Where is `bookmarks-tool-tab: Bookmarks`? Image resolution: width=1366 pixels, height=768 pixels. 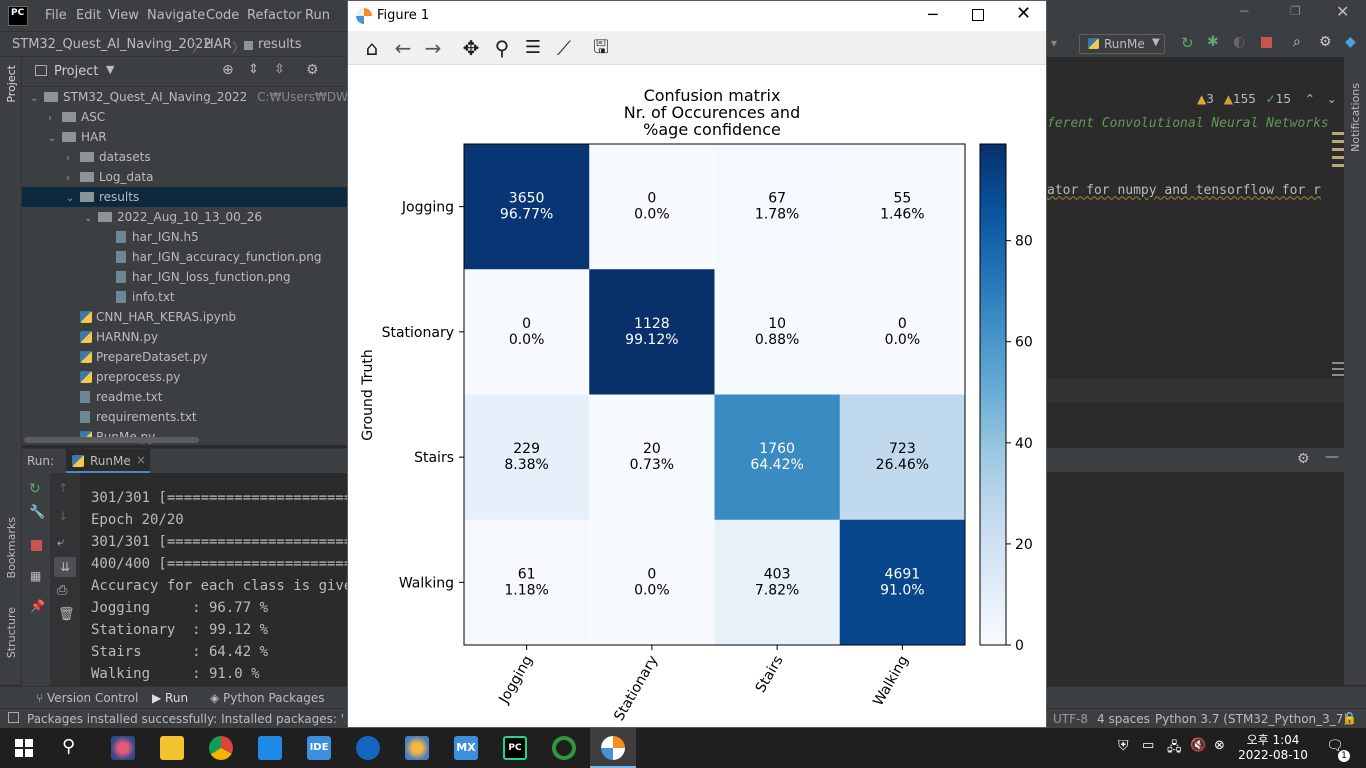
bookmarks-tool-tab: Bookmarks is located at coordinates (11, 548).